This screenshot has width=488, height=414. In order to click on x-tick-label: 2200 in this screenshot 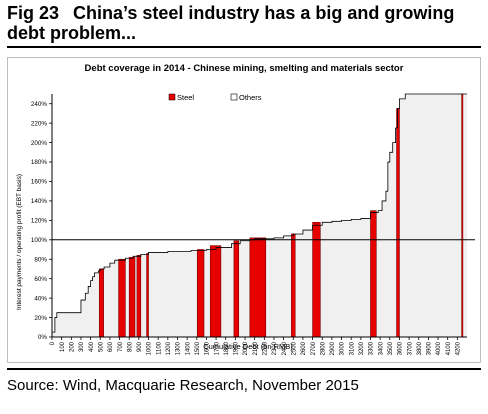, I will do `click(266, 348)`.